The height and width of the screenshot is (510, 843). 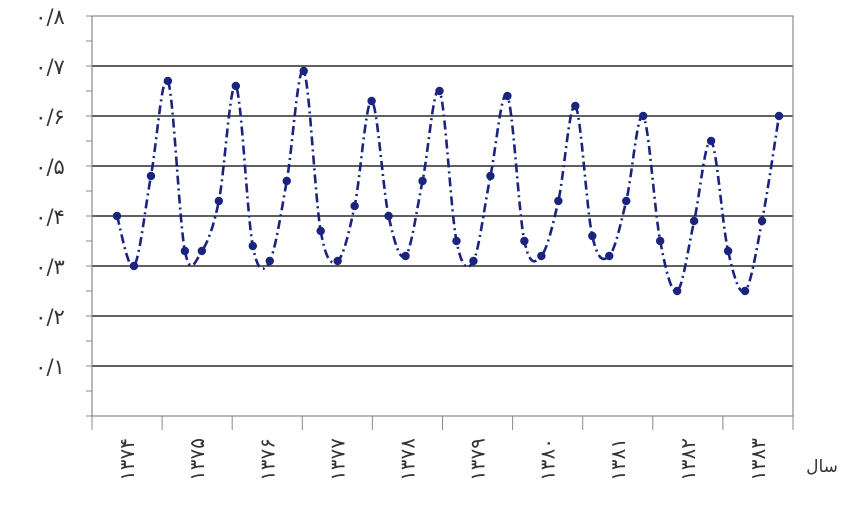 I want to click on y-tick-label: ۰/۴, so click(x=50, y=217).